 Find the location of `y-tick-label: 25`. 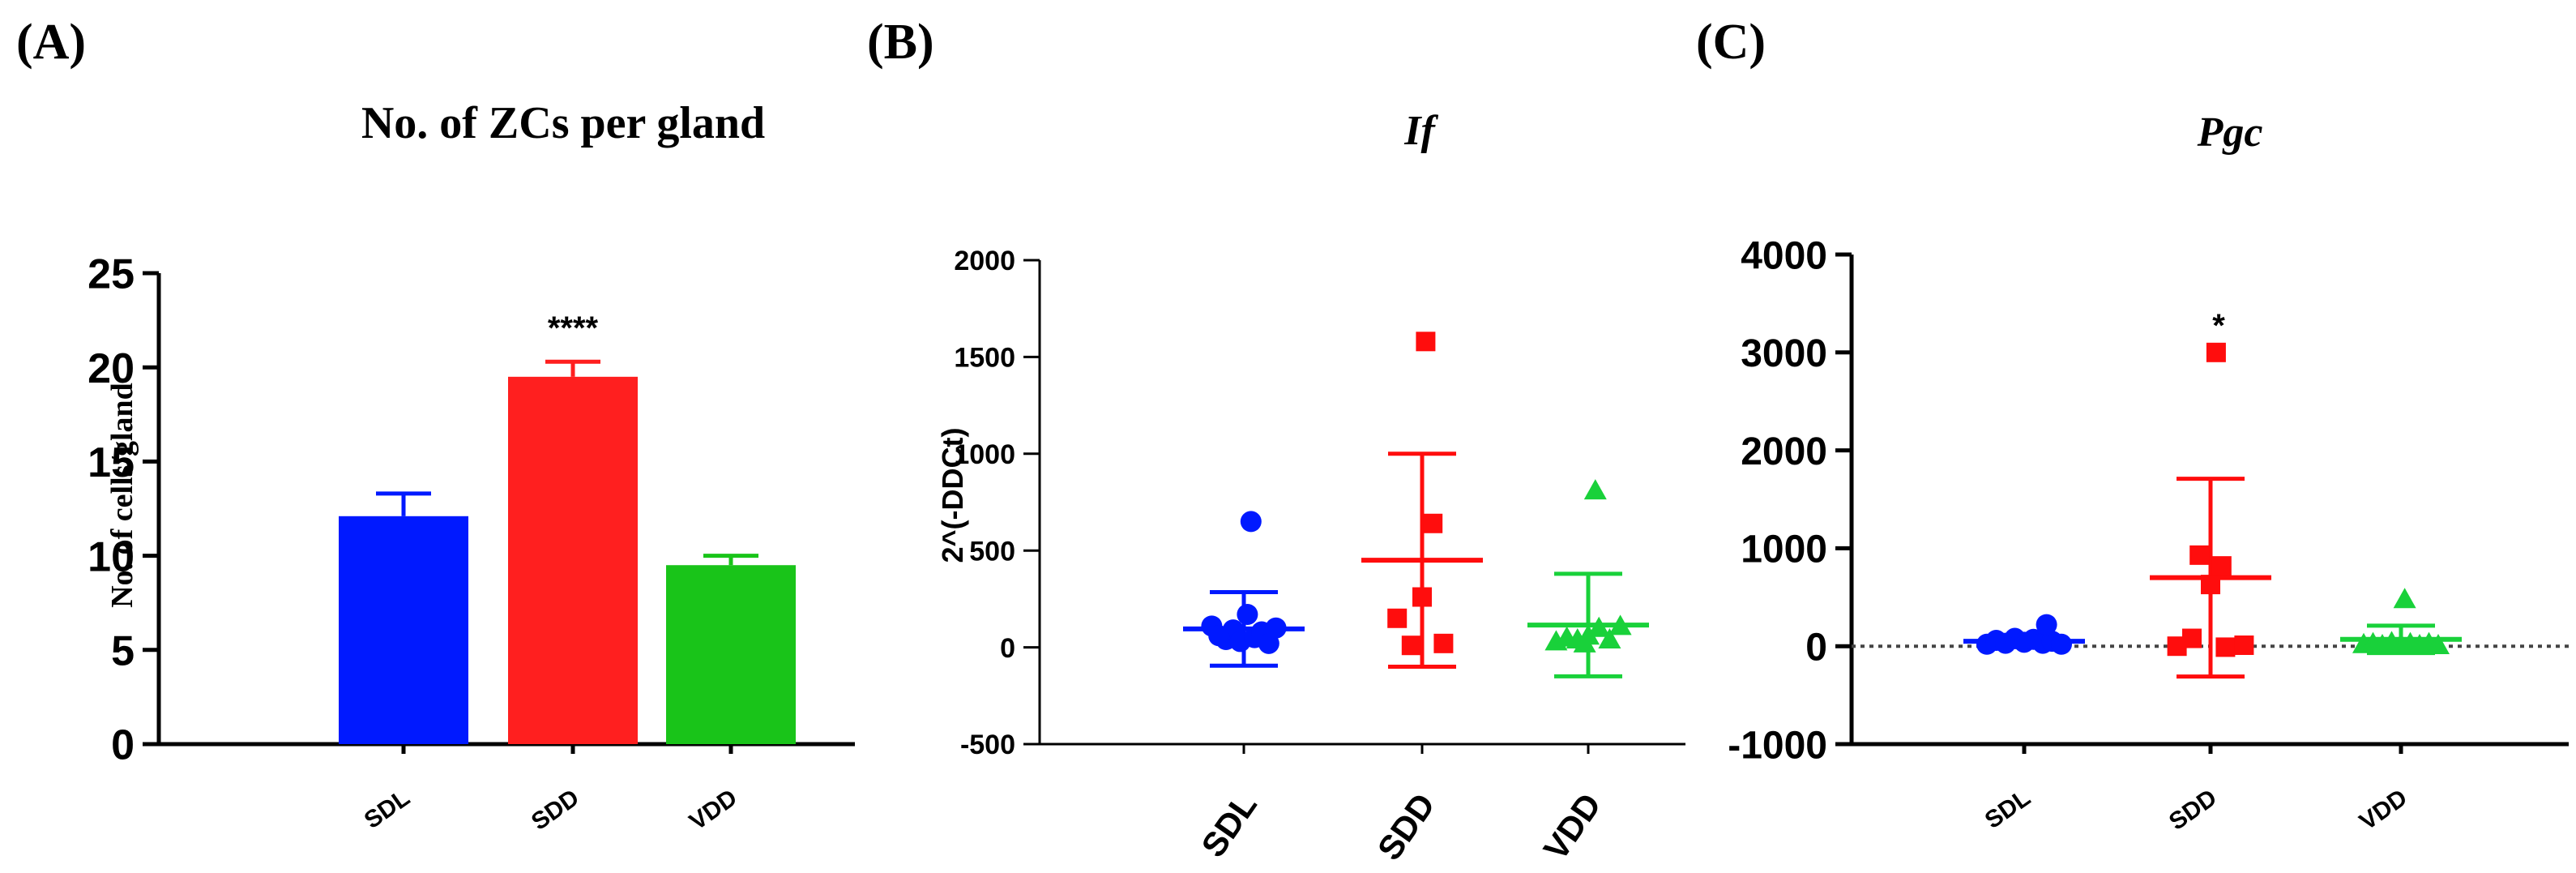

y-tick-label: 25 is located at coordinates (111, 274).